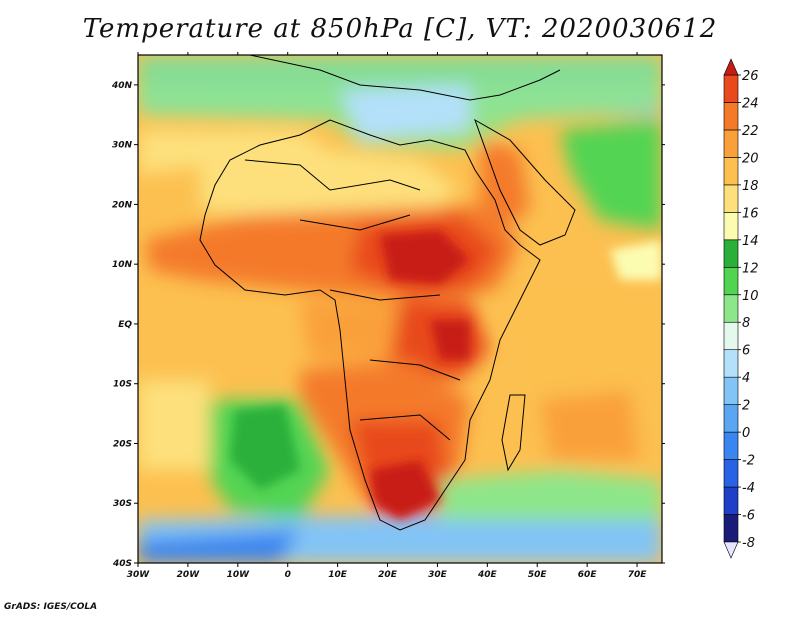  What do you see at coordinates (750, 268) in the screenshot?
I see `colorbar-label: 12` at bounding box center [750, 268].